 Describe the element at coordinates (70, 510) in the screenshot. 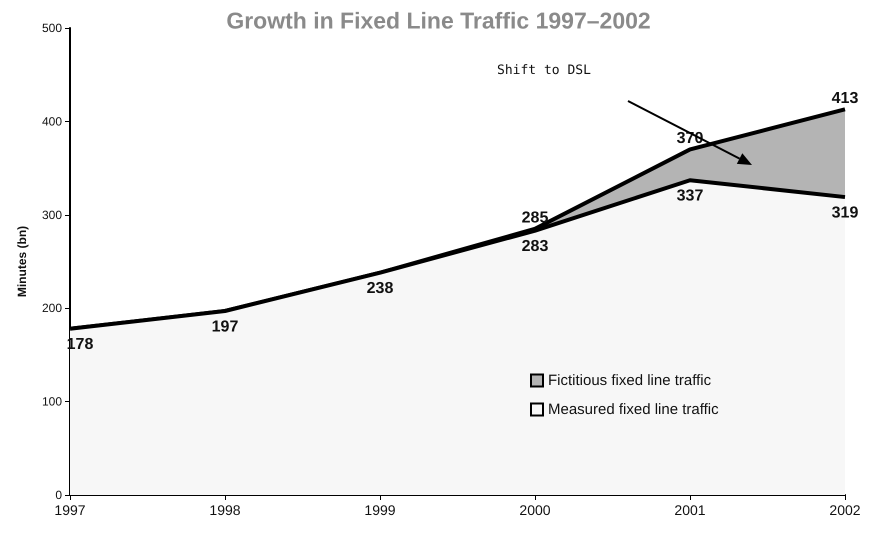

I see `x-tick-label: 1997` at that location.